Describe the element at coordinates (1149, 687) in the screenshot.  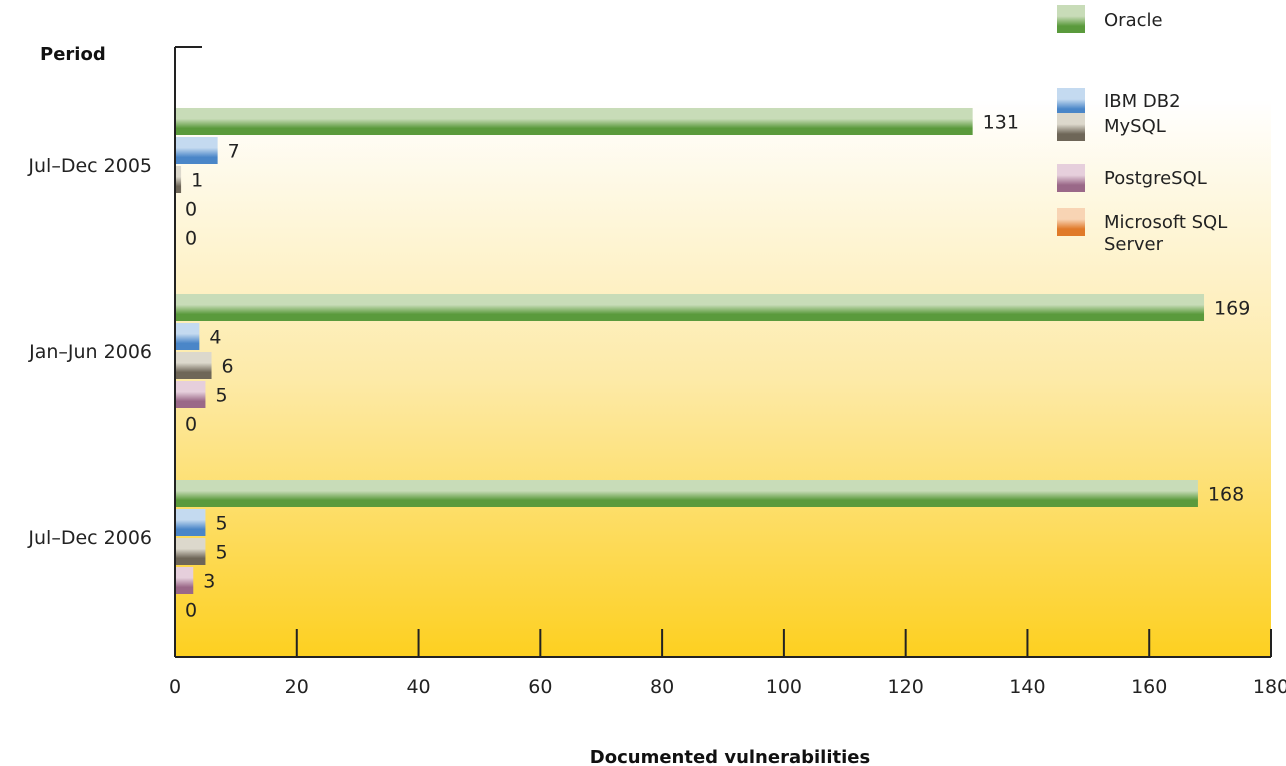
I see `x-tick-label-160: 160` at that location.